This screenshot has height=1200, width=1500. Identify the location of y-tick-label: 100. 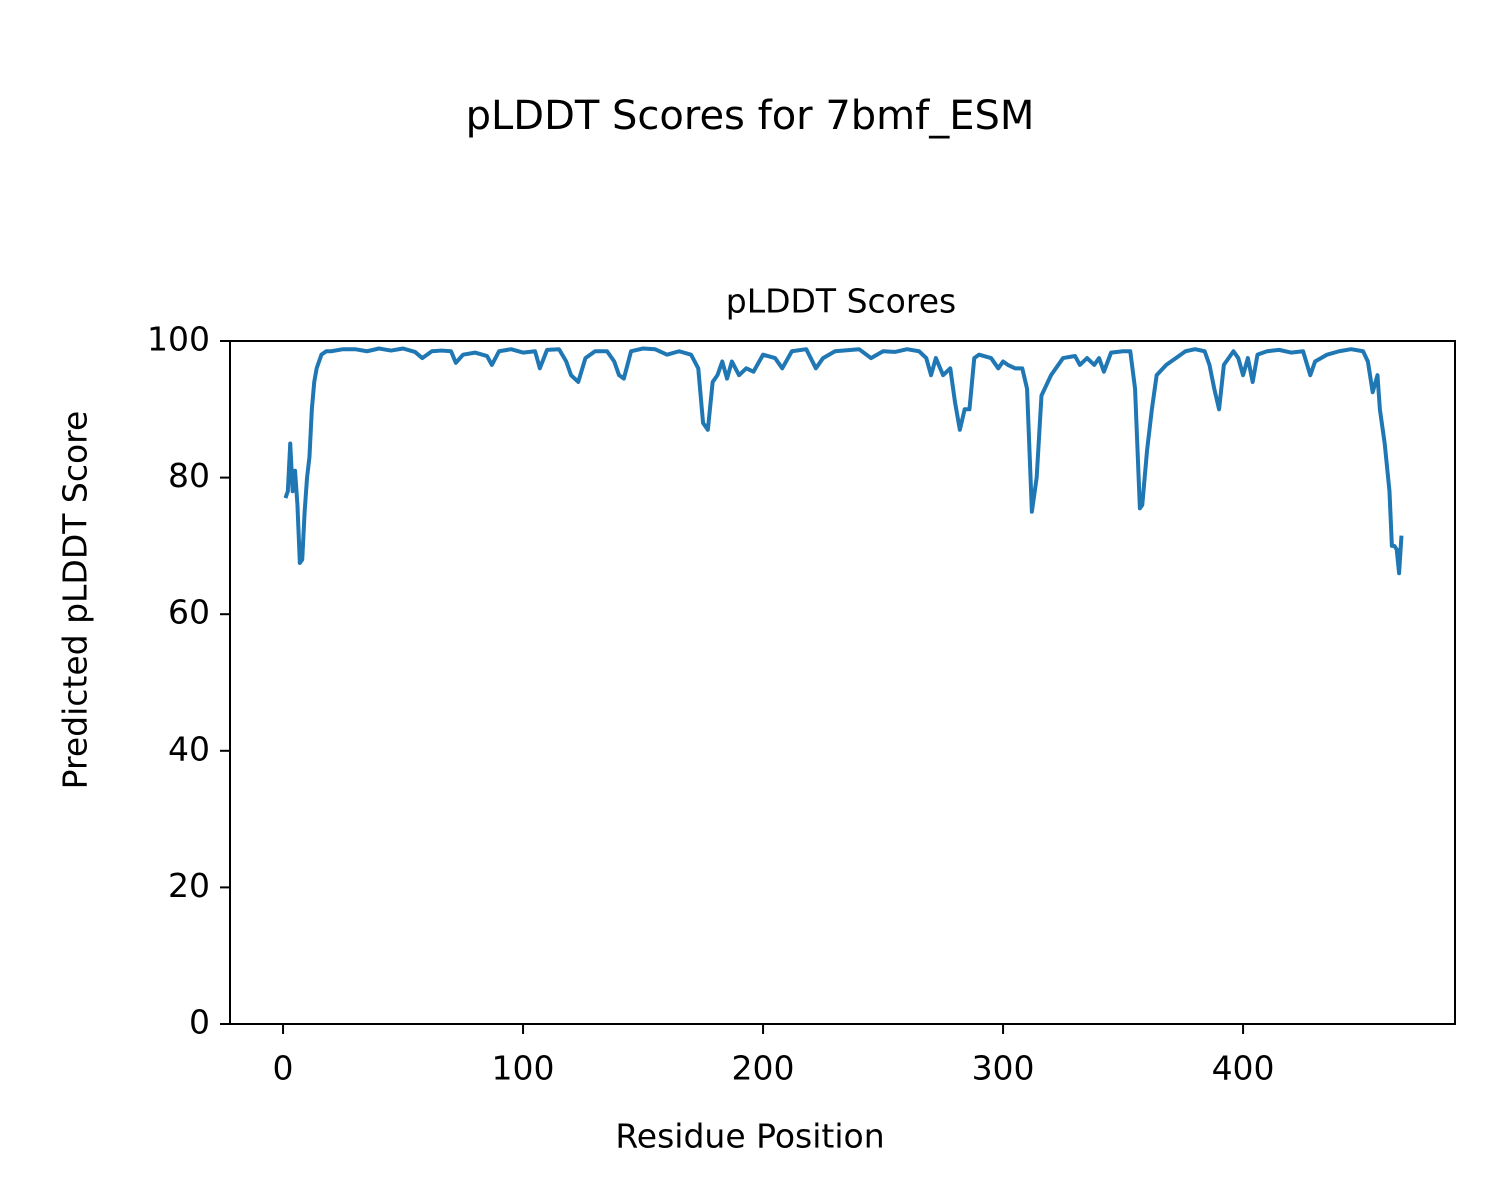
(178, 339).